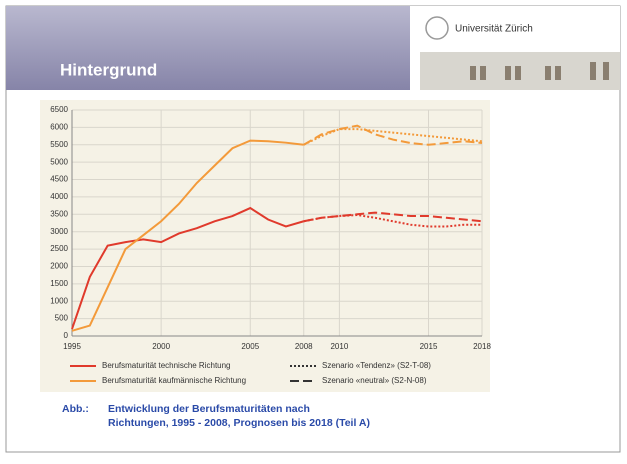 The width and height of the screenshot is (627, 464). Describe the element at coordinates (209, 409) in the screenshot. I see `caption-line: Entwicklung der Berufsmaturitäten nach` at that location.